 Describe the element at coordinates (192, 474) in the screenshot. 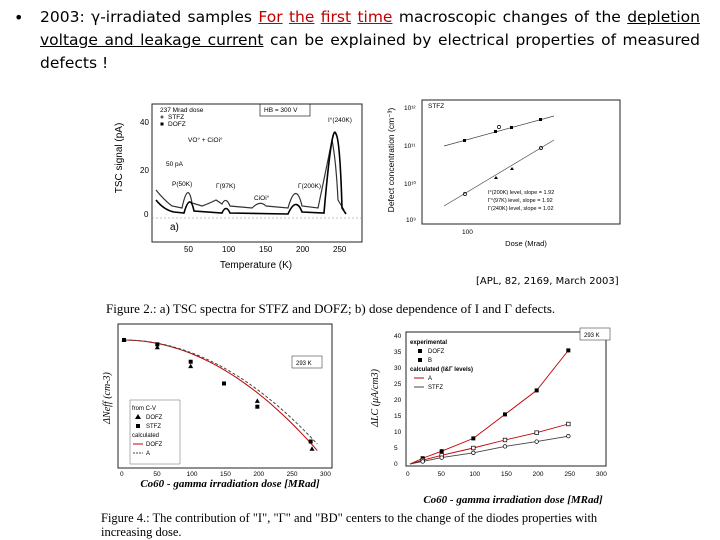

I see `neff-xtick-100: 100` at that location.